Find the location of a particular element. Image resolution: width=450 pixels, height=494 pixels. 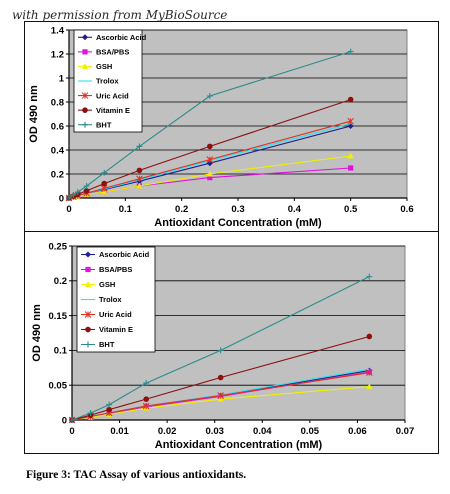

x-tick-label: 0.05 is located at coordinates (310, 431).